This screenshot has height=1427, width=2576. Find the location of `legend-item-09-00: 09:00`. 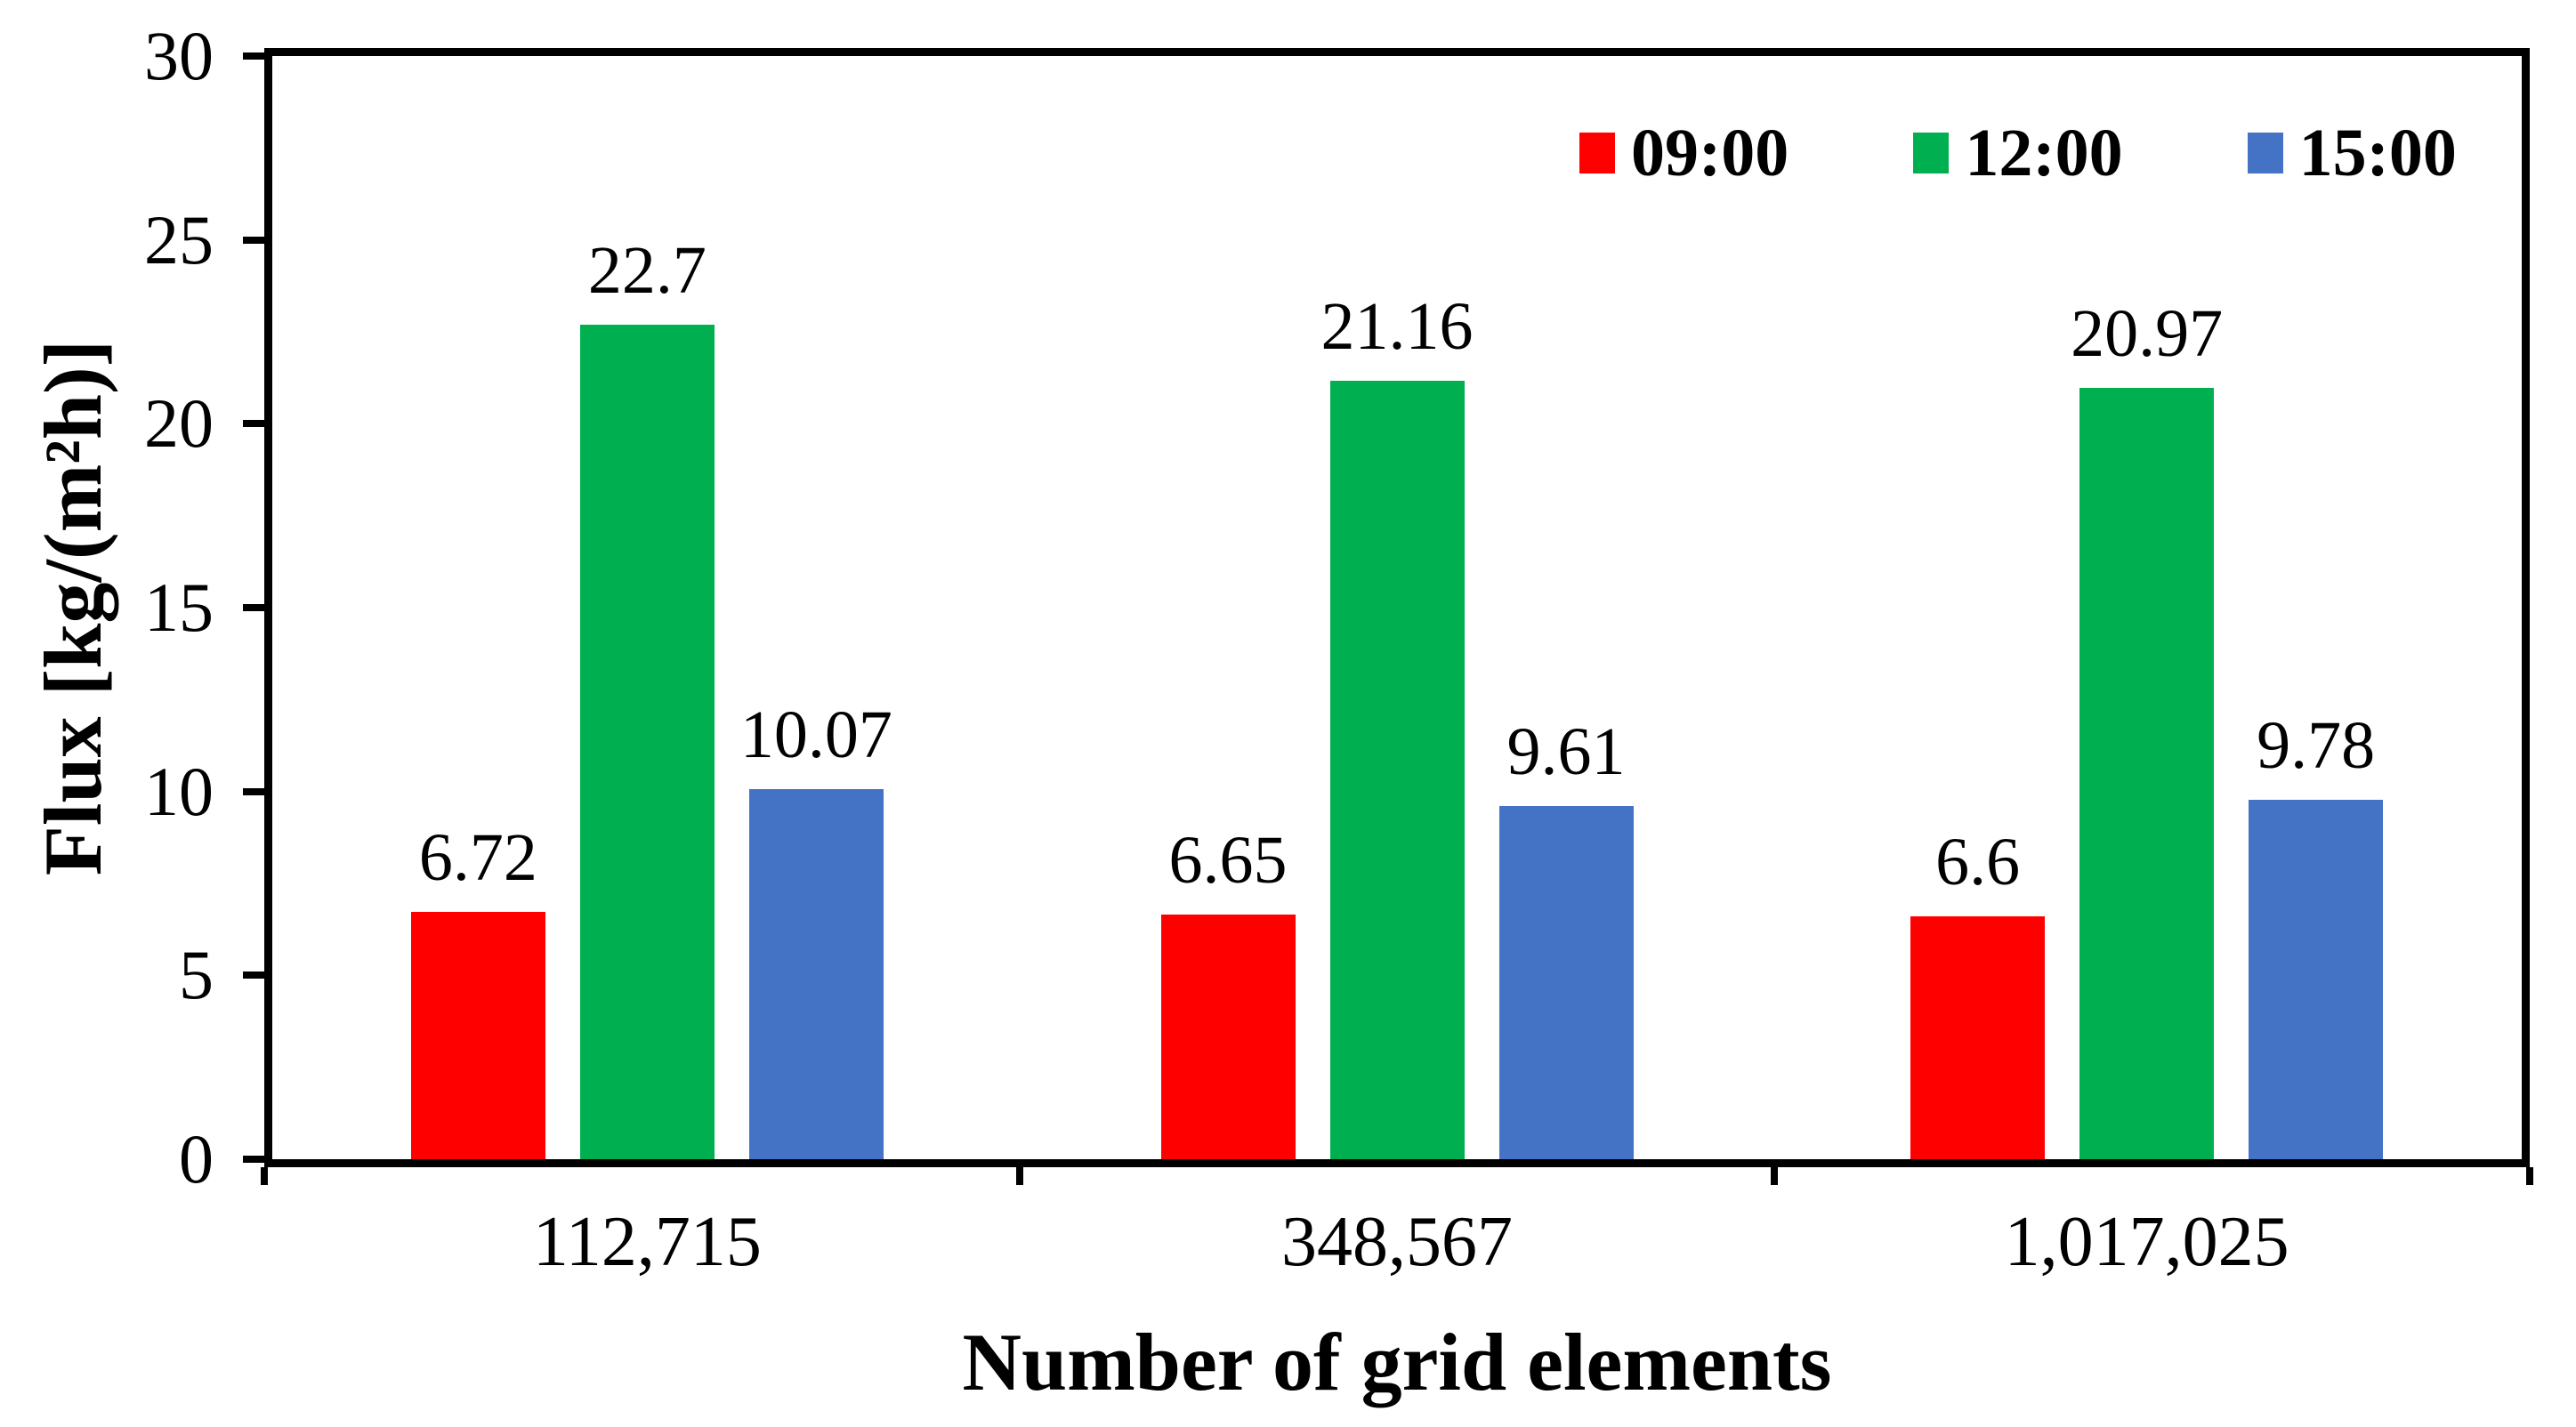

legend-item-09-00: 09:00 is located at coordinates (1684, 153).